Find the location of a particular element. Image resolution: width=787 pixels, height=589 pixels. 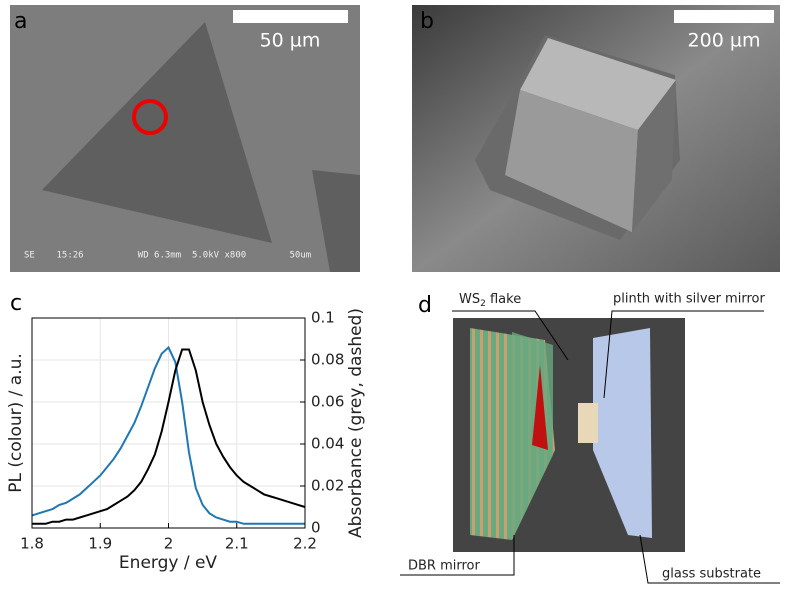

y2-tick-label: 0.04 is located at coordinates (327, 444).